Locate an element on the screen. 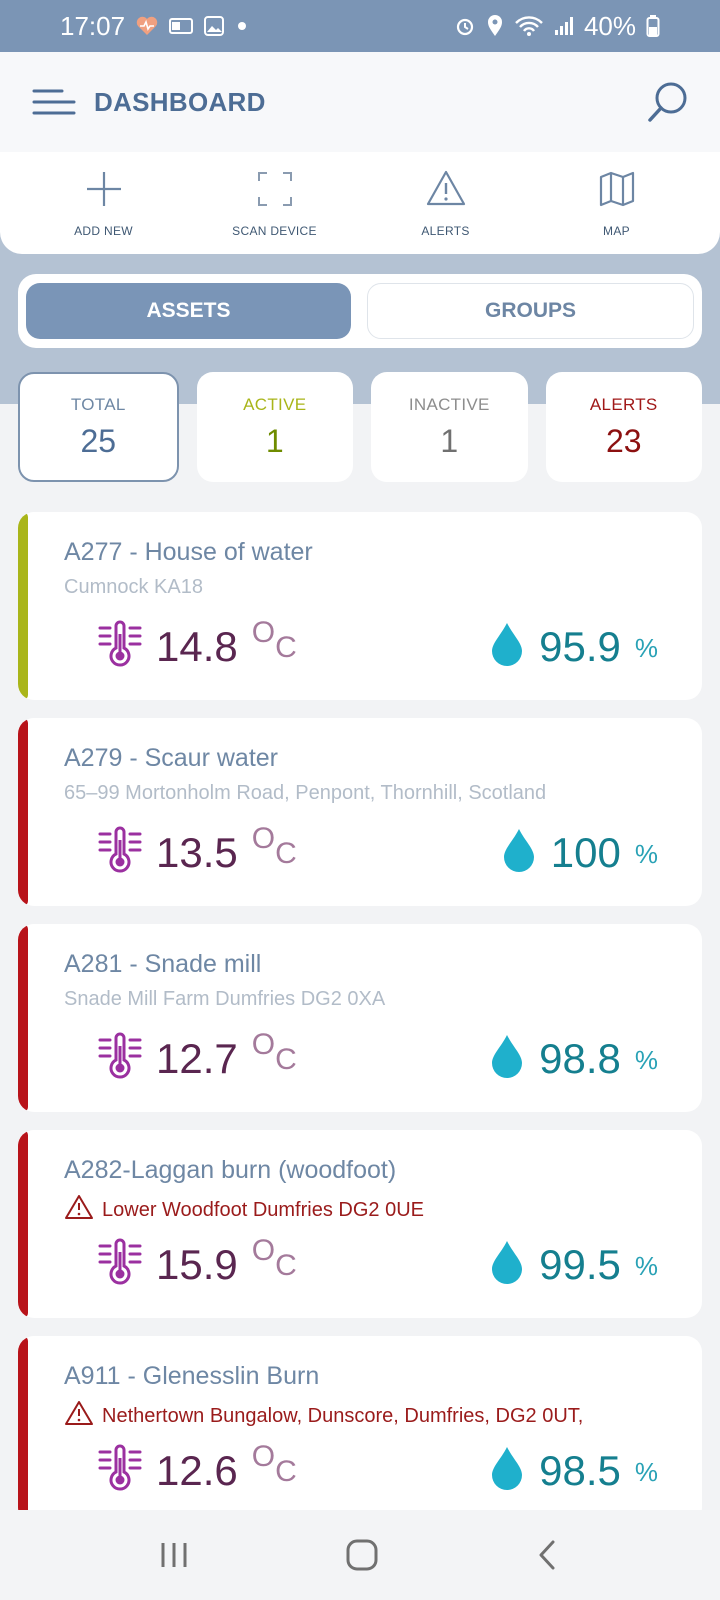 This screenshot has height=1600, width=720. tab-assets: ASSETS is located at coordinates (188, 311).